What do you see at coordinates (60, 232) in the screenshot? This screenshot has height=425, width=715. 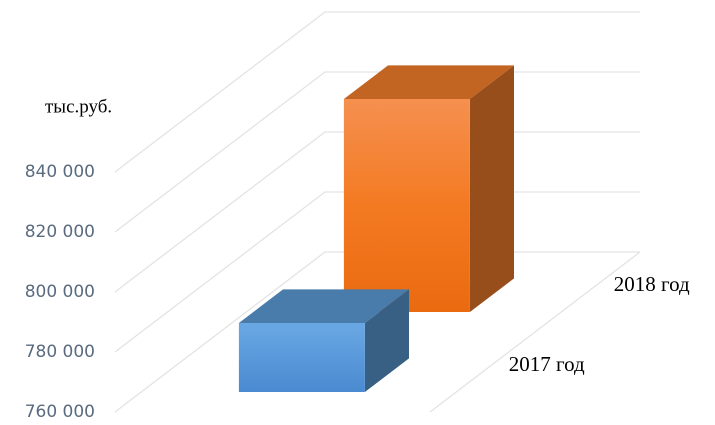 I see `y-tick-label: 820 000` at bounding box center [60, 232].